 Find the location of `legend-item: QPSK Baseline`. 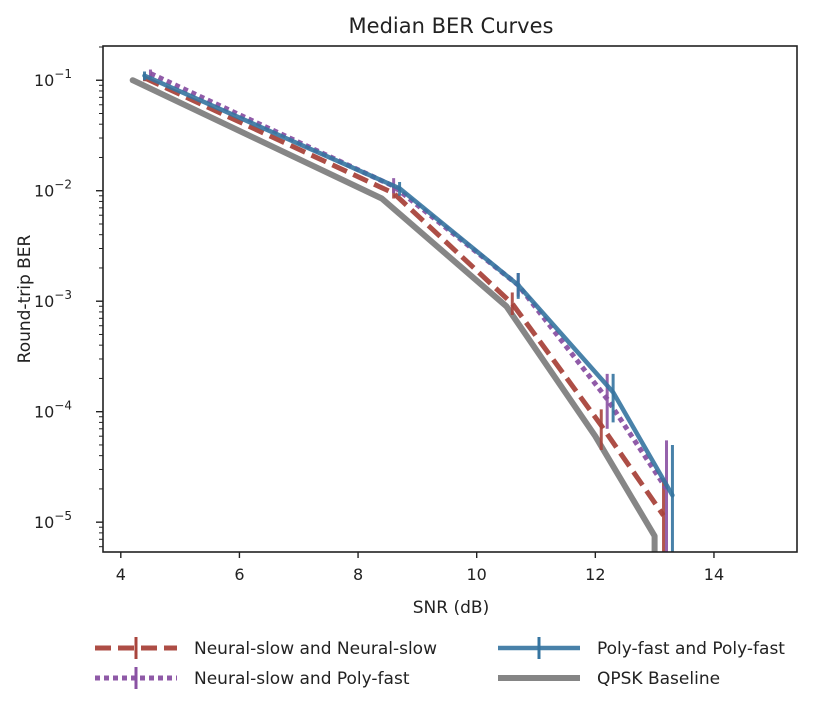

legend-item: QPSK Baseline is located at coordinates (609, 679).